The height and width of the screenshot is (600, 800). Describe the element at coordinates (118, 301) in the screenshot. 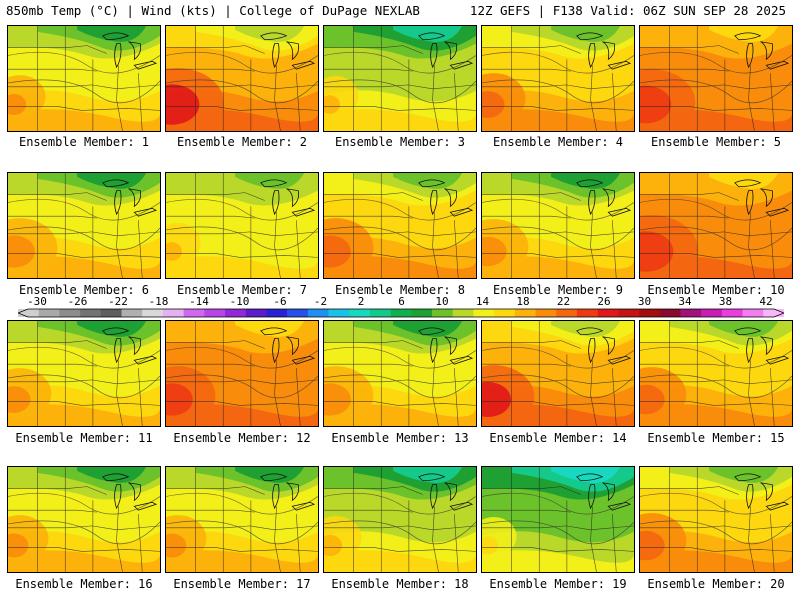

I see `colorbar-tick-label: -22` at that location.